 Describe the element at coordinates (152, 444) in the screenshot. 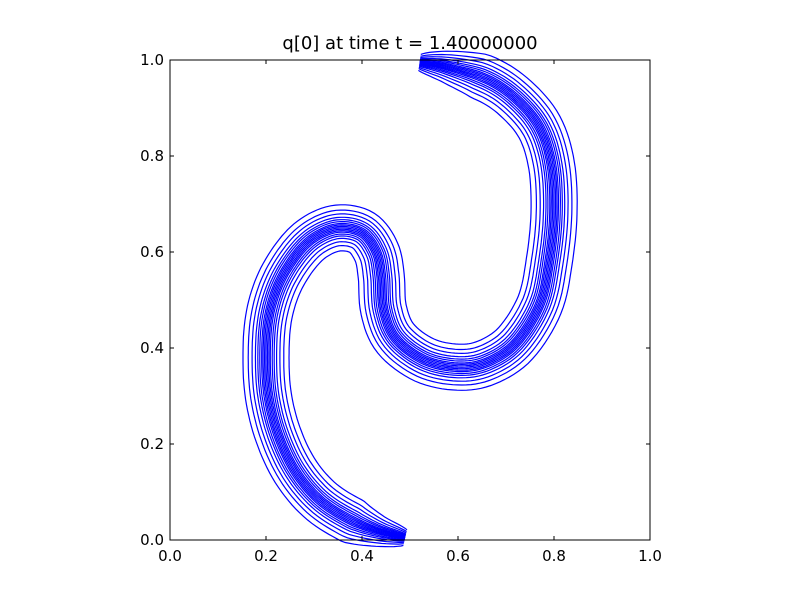

I see `y-tick-label-1: 0.2` at that location.